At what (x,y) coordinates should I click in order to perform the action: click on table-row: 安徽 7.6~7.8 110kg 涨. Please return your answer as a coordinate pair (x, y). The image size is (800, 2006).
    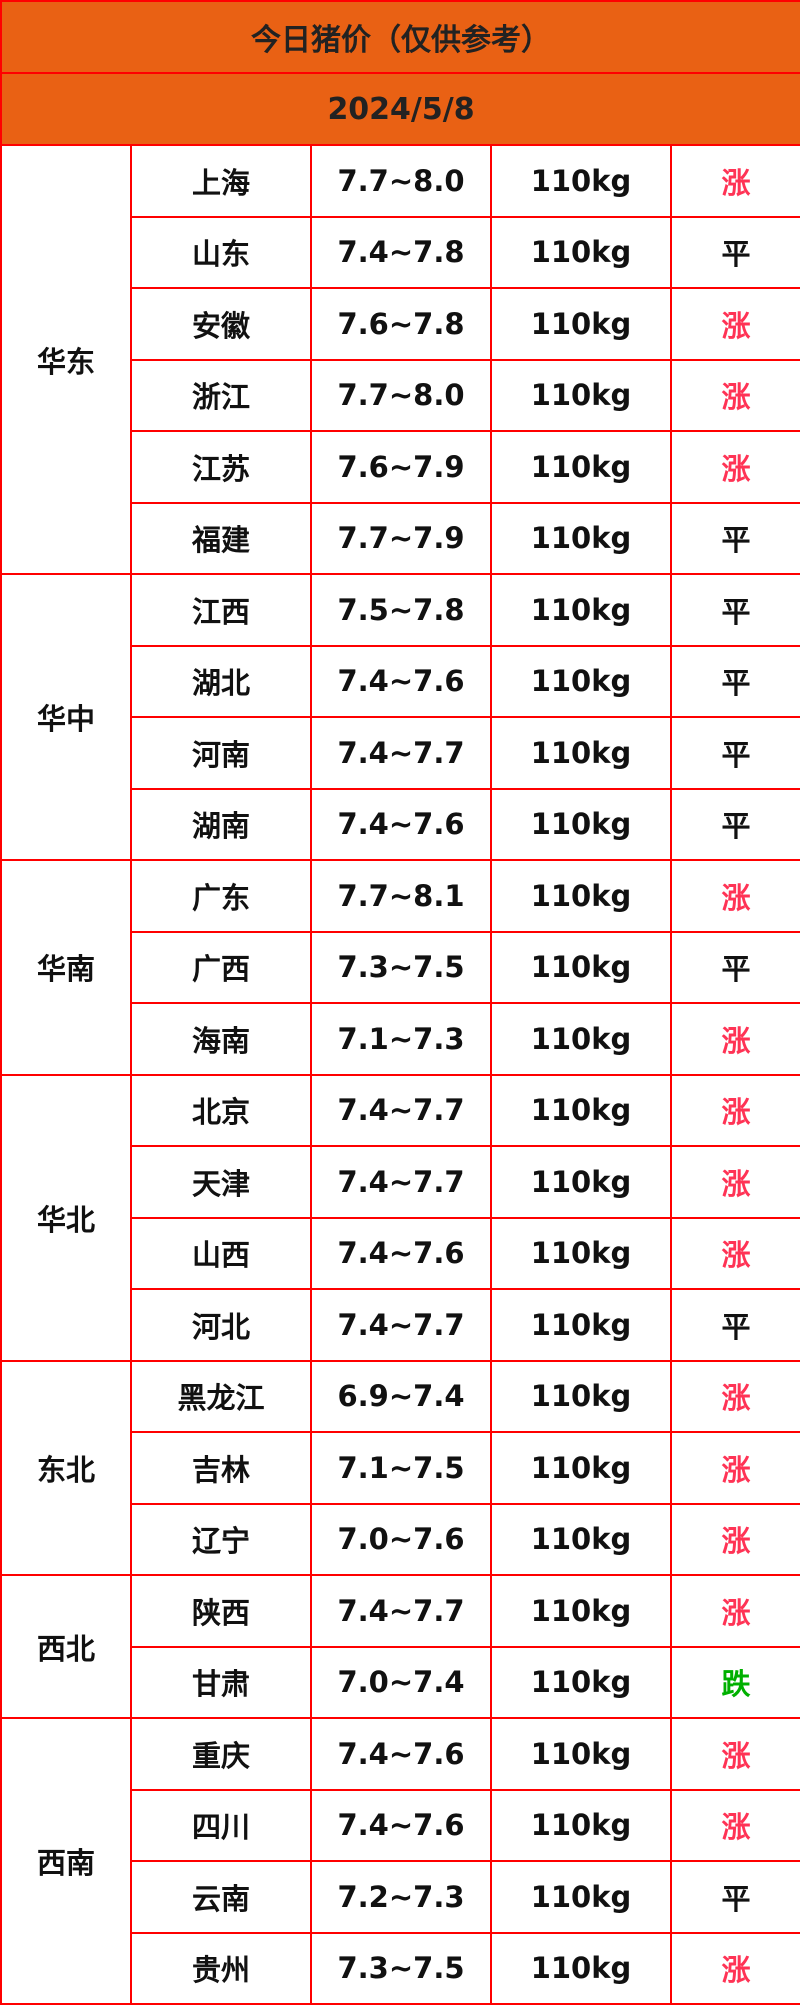
    Looking at the image, I should click on (400, 324).